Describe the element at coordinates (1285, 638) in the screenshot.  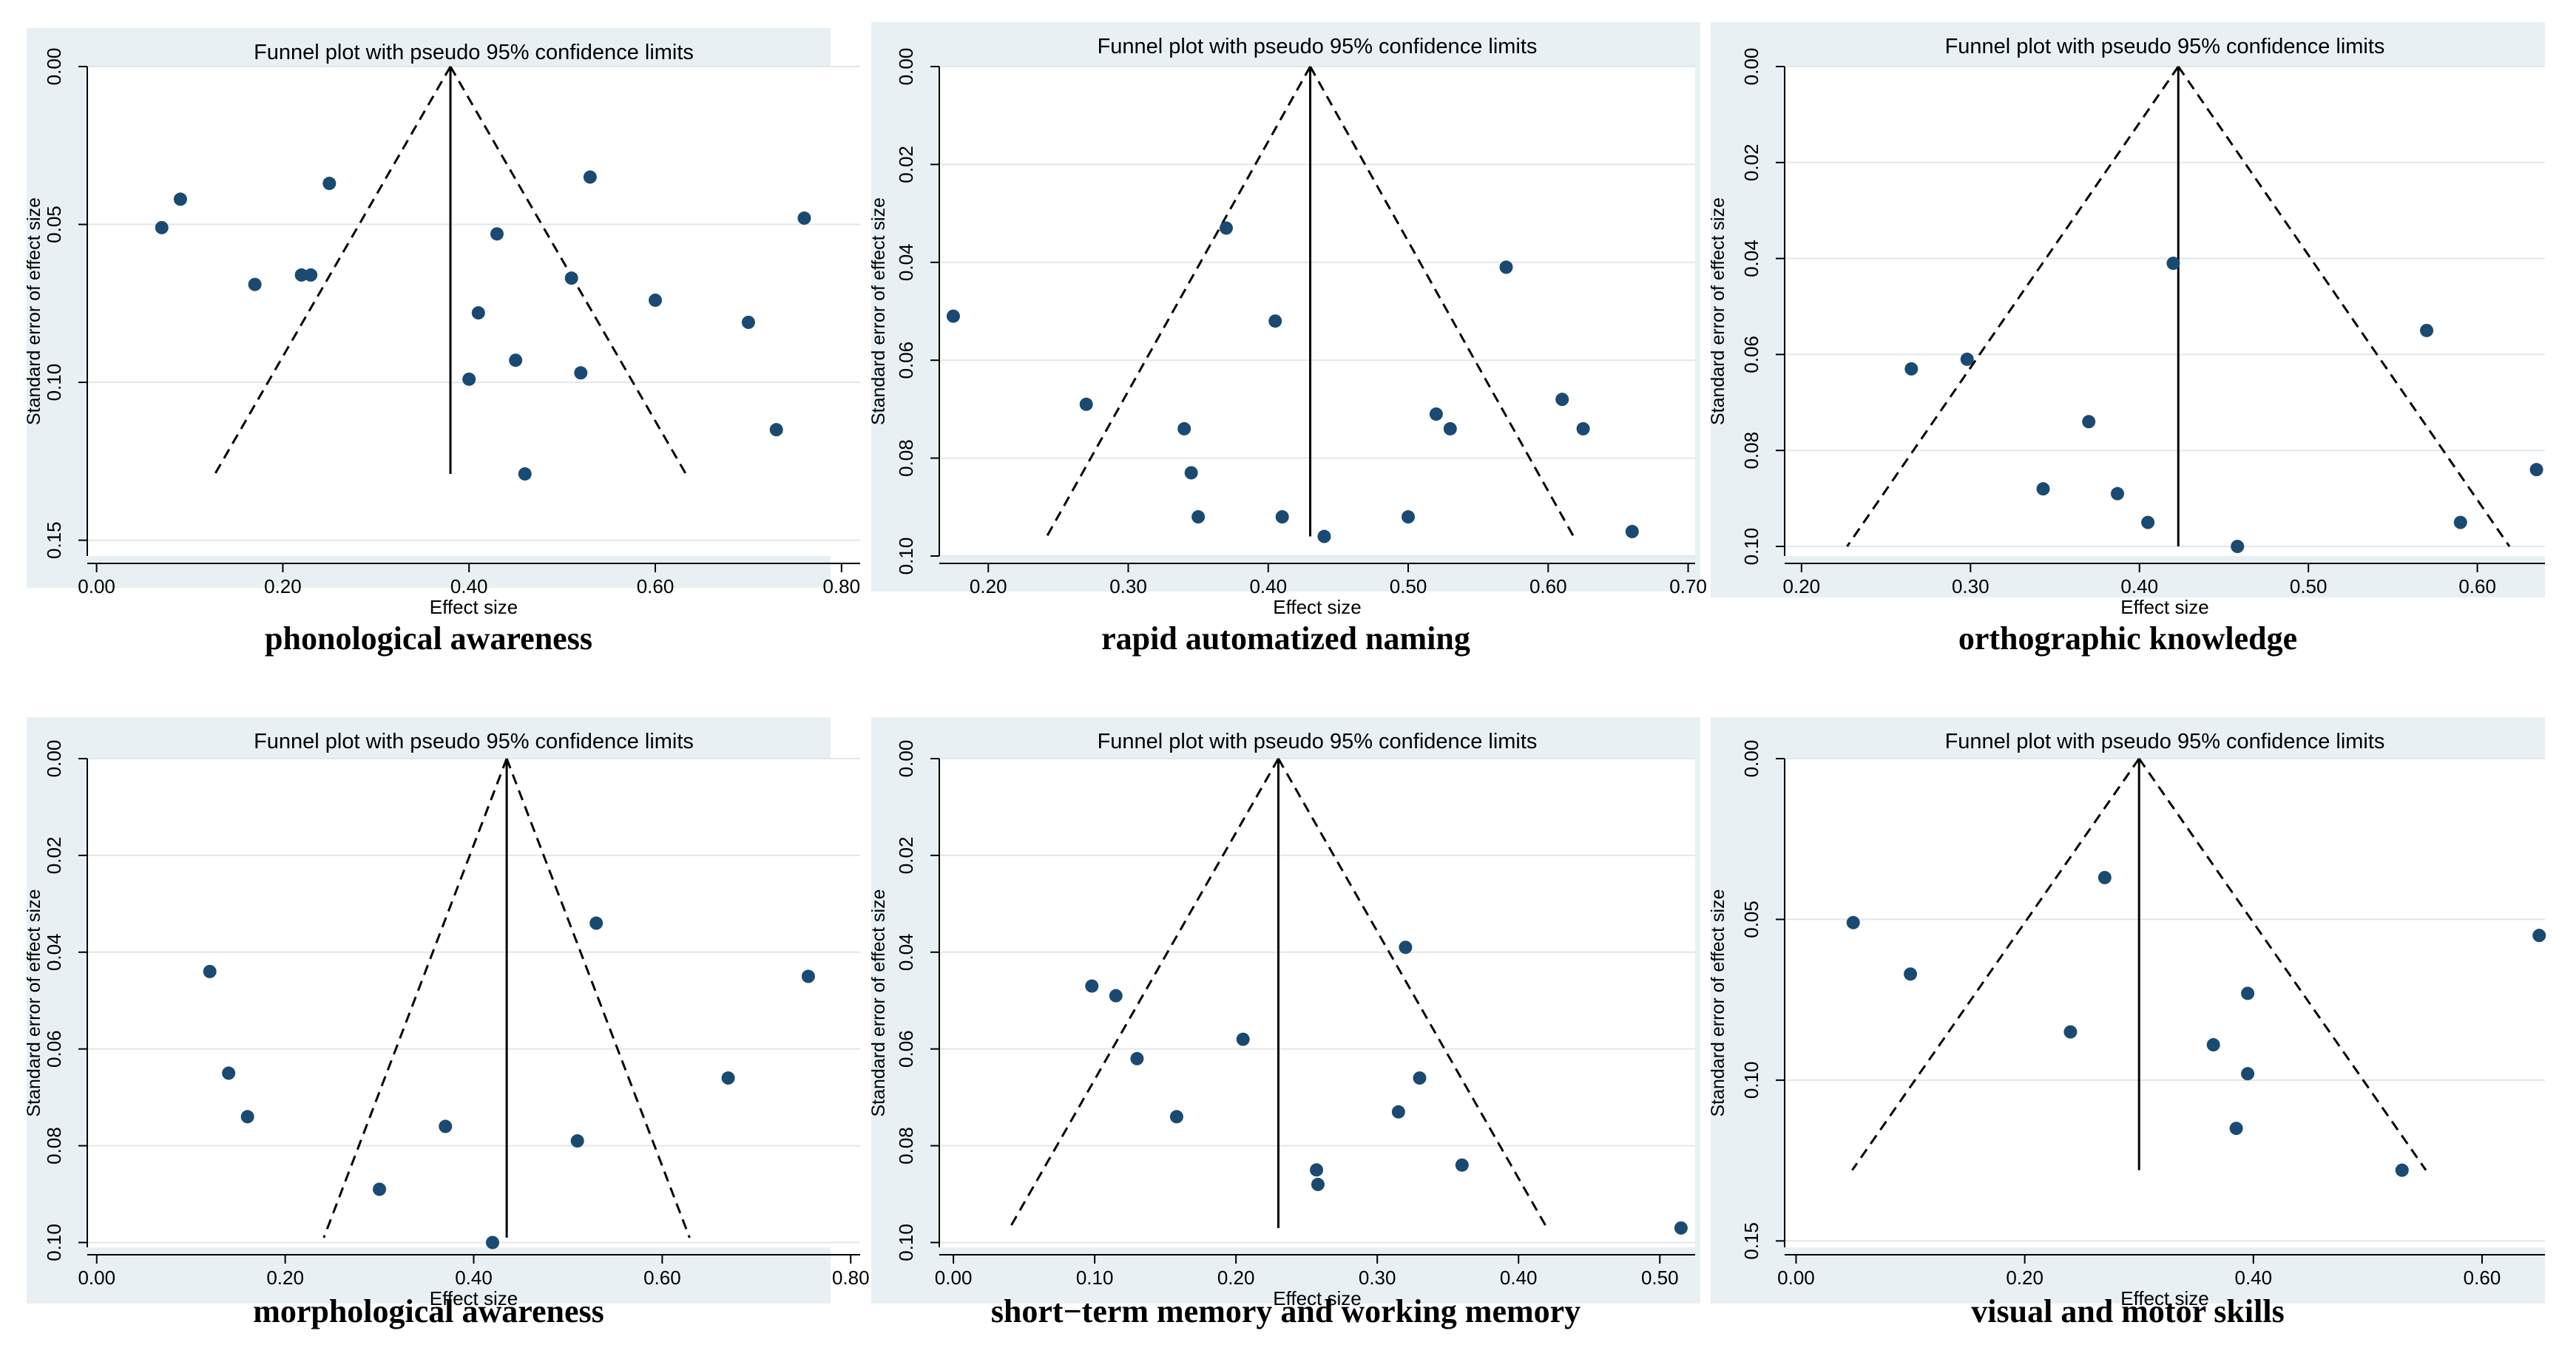
I see `panel-caption: rapid automatized naming` at that location.